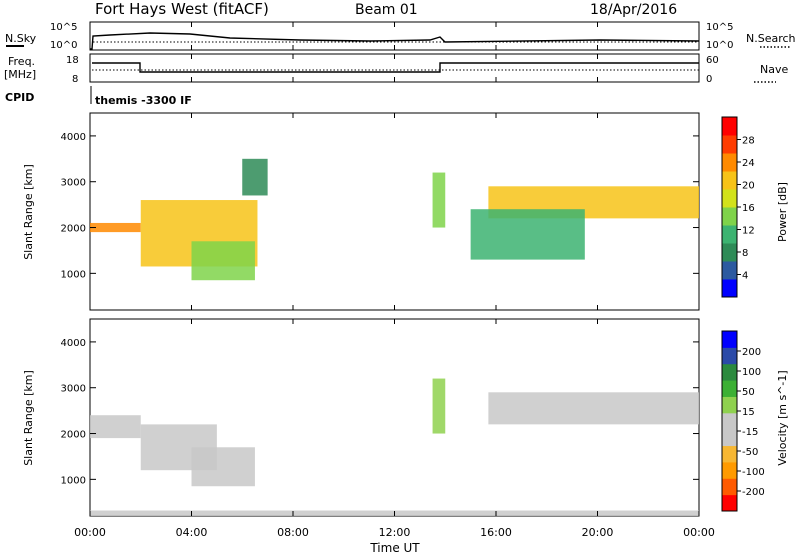 Image resolution: width=800 pixels, height=554 pixels. What do you see at coordinates (751, 372) in the screenshot?
I see `velocity-colorbar-tick-label: 100` at bounding box center [751, 372].